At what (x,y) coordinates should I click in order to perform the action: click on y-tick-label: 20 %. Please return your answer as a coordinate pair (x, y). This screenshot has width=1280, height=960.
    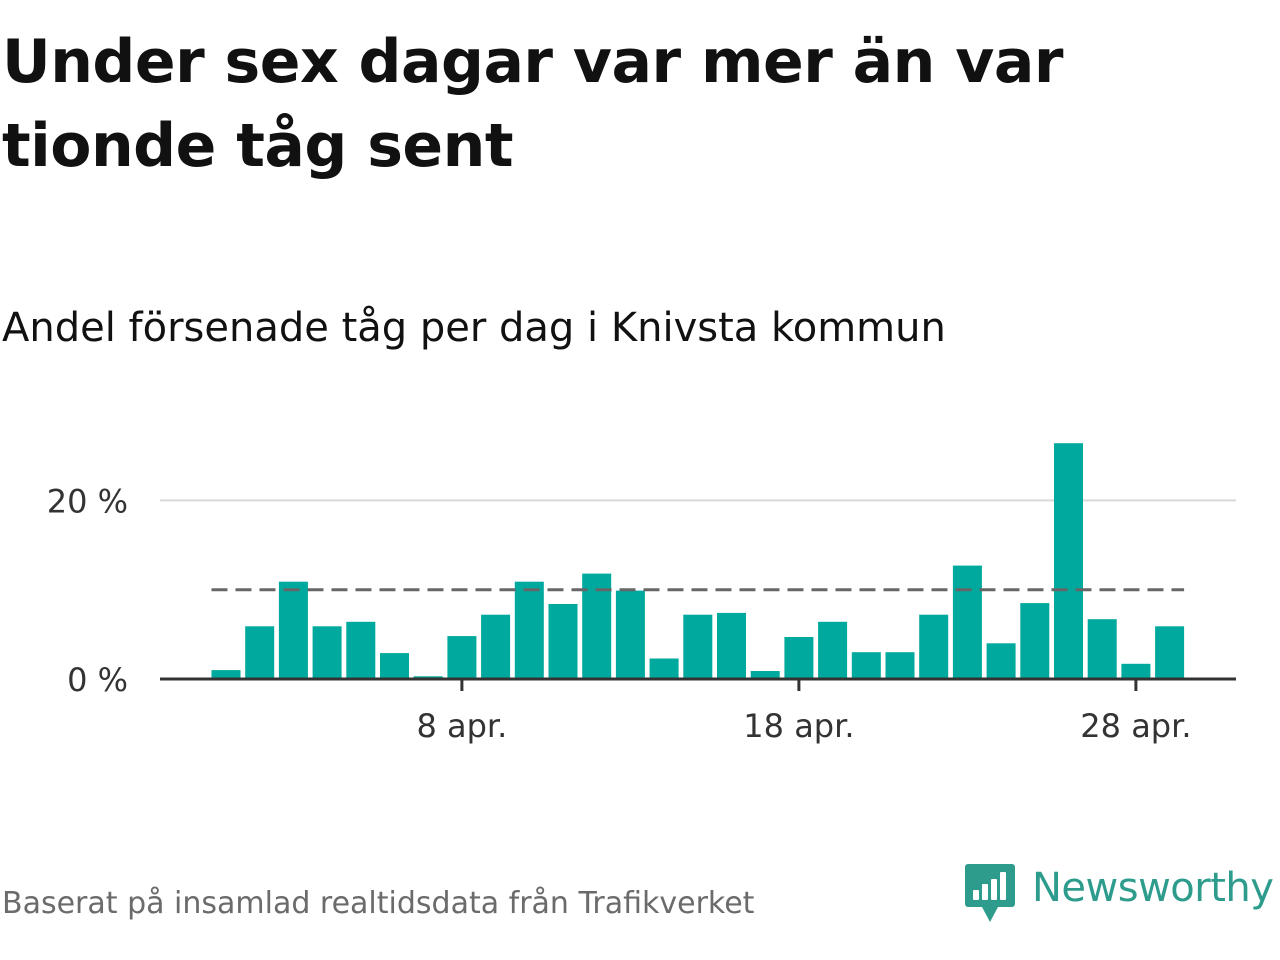
    Looking at the image, I should click on (87, 501).